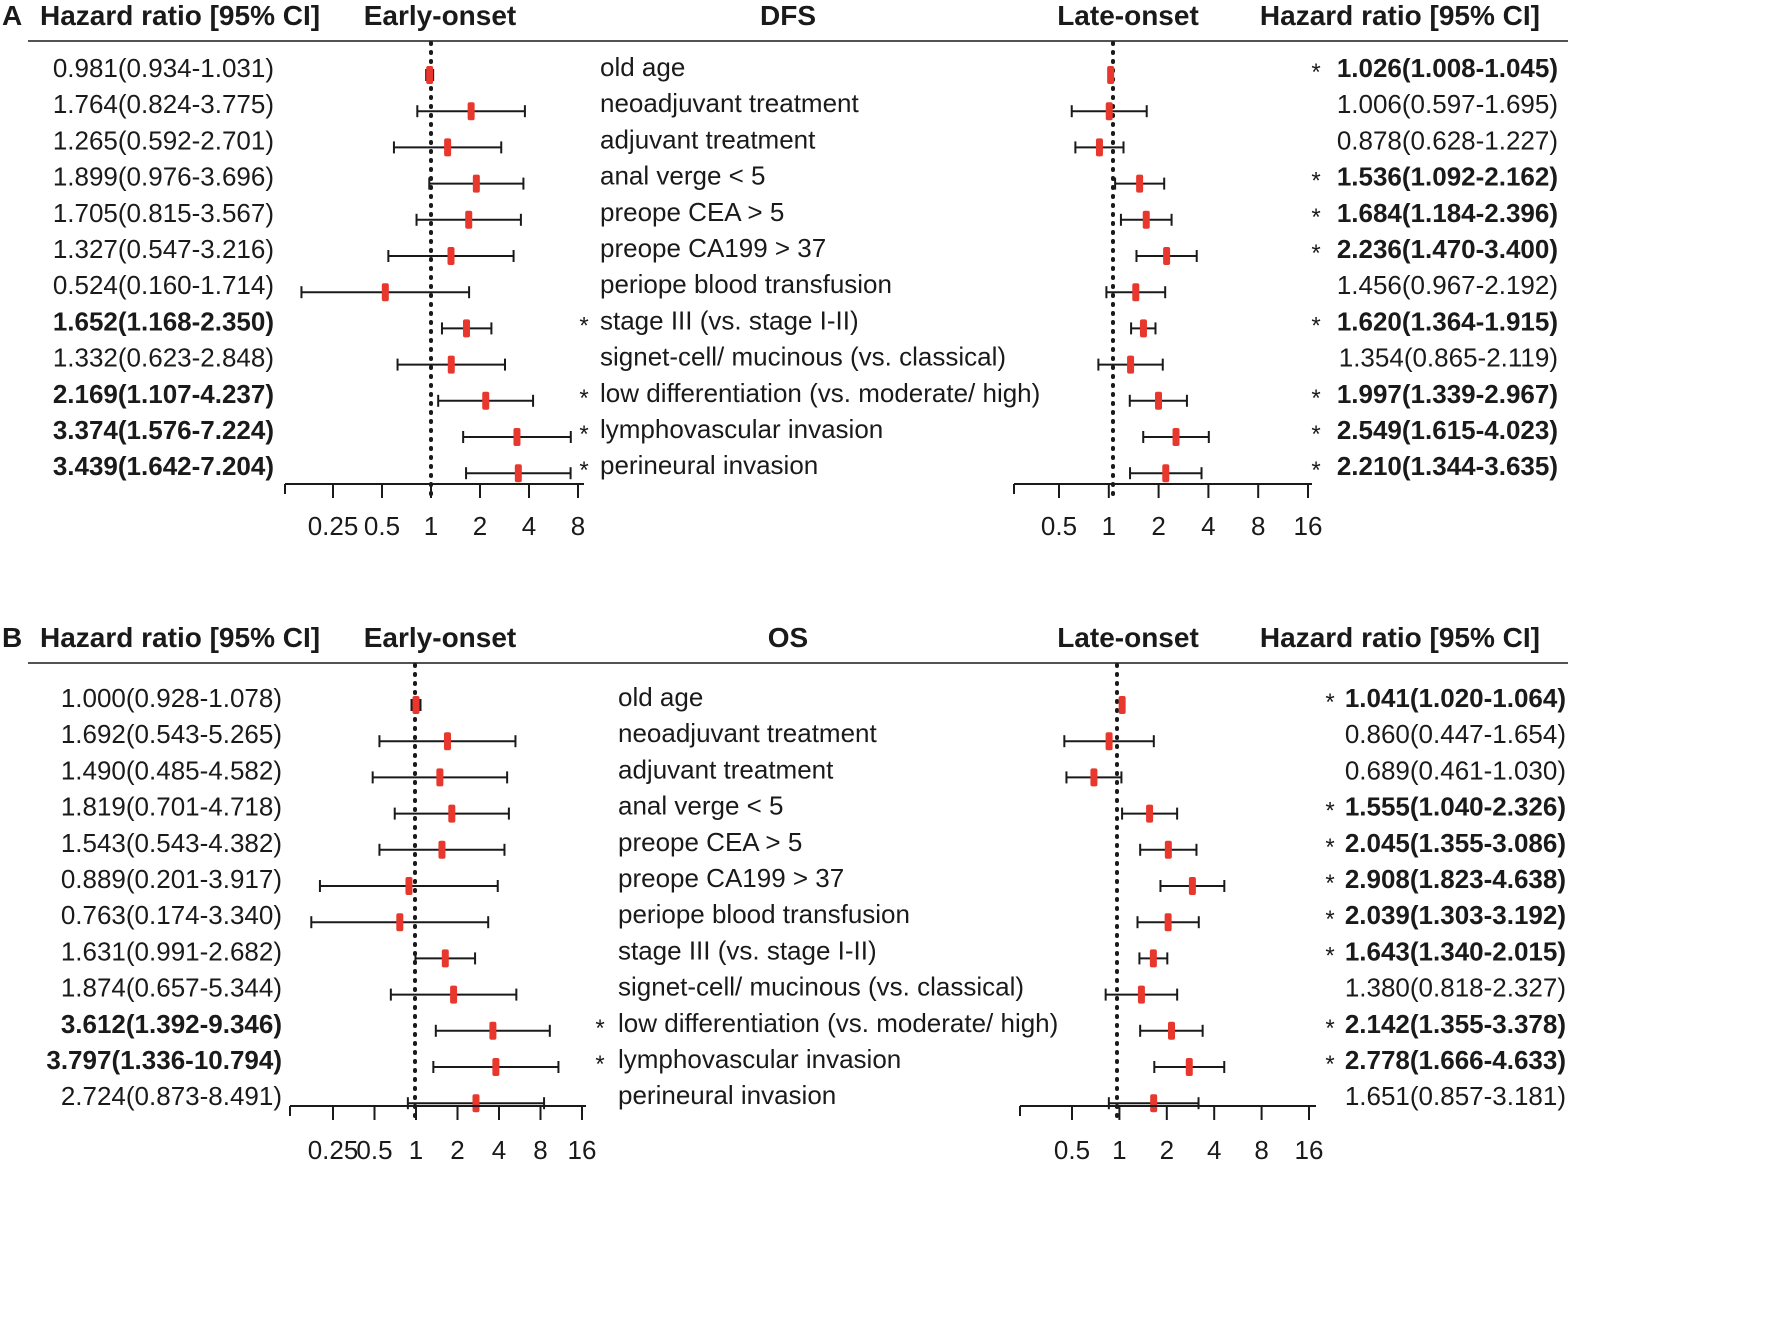  What do you see at coordinates (1455, 734) in the screenshot?
I see `right-hr-label: 0.860(0.447-1.654)` at bounding box center [1455, 734].